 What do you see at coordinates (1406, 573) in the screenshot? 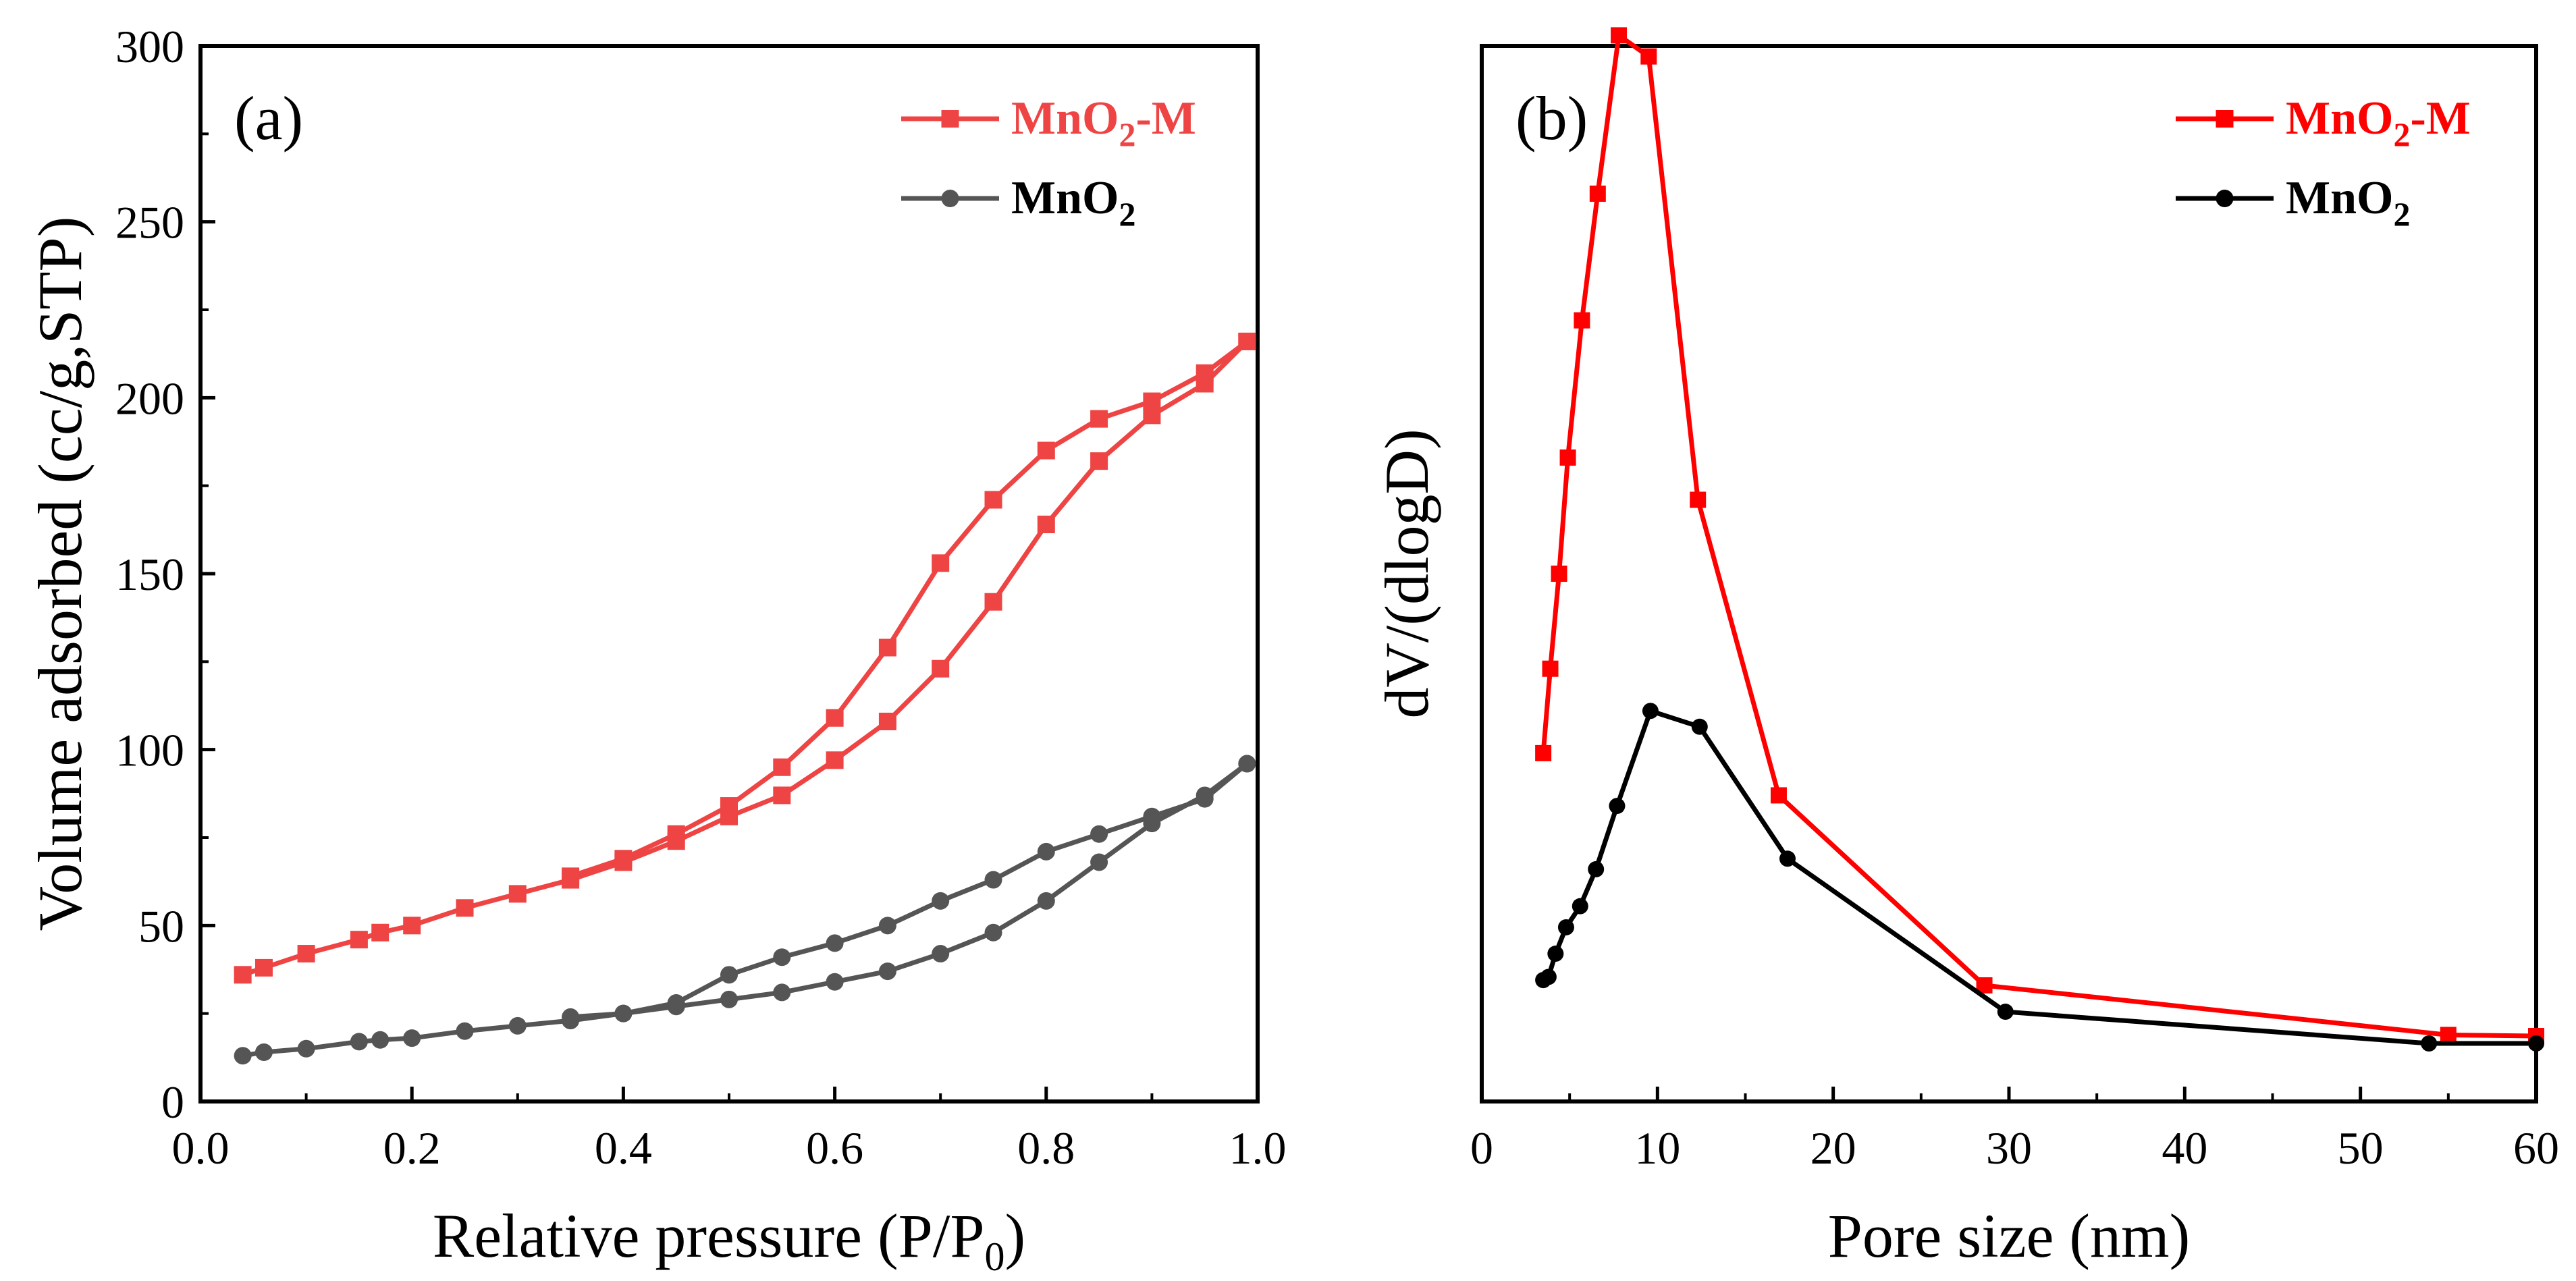
I see `y-axis-title: dV/(dlogD)` at bounding box center [1406, 573].